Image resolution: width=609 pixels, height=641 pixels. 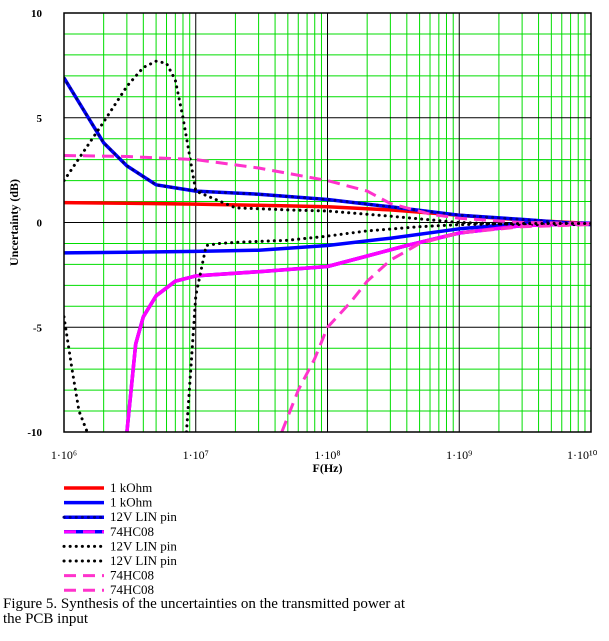 I want to click on x-tick-label: 1·10⁷, so click(x=196, y=455).